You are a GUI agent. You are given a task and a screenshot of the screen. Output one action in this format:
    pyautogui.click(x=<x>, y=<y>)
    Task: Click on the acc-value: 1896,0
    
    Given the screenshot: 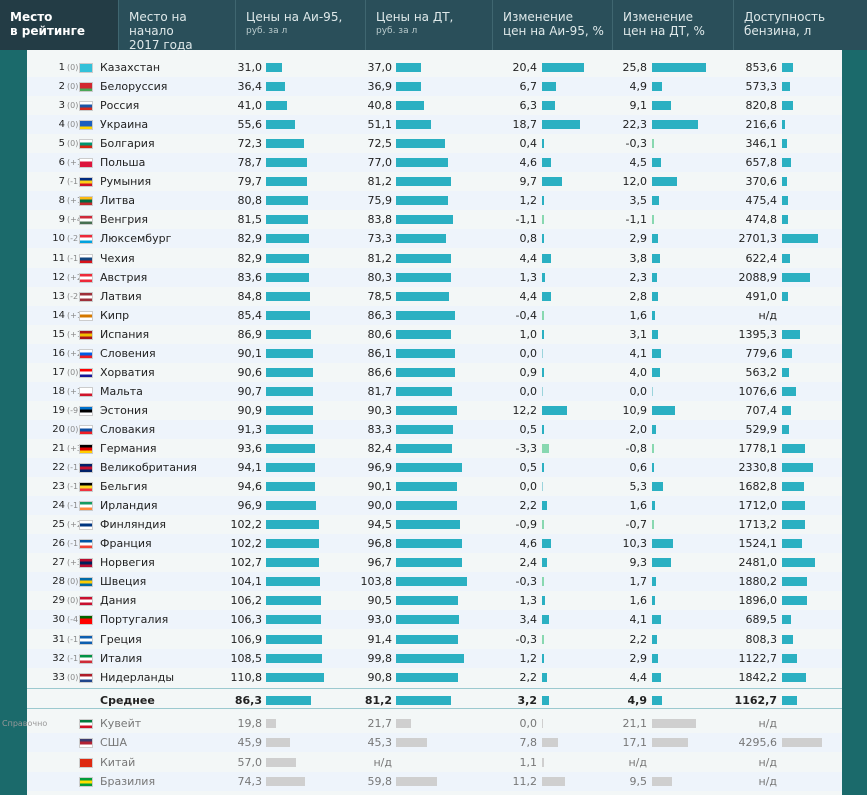 What is the action you would take?
    pyautogui.click(x=758, y=601)
    